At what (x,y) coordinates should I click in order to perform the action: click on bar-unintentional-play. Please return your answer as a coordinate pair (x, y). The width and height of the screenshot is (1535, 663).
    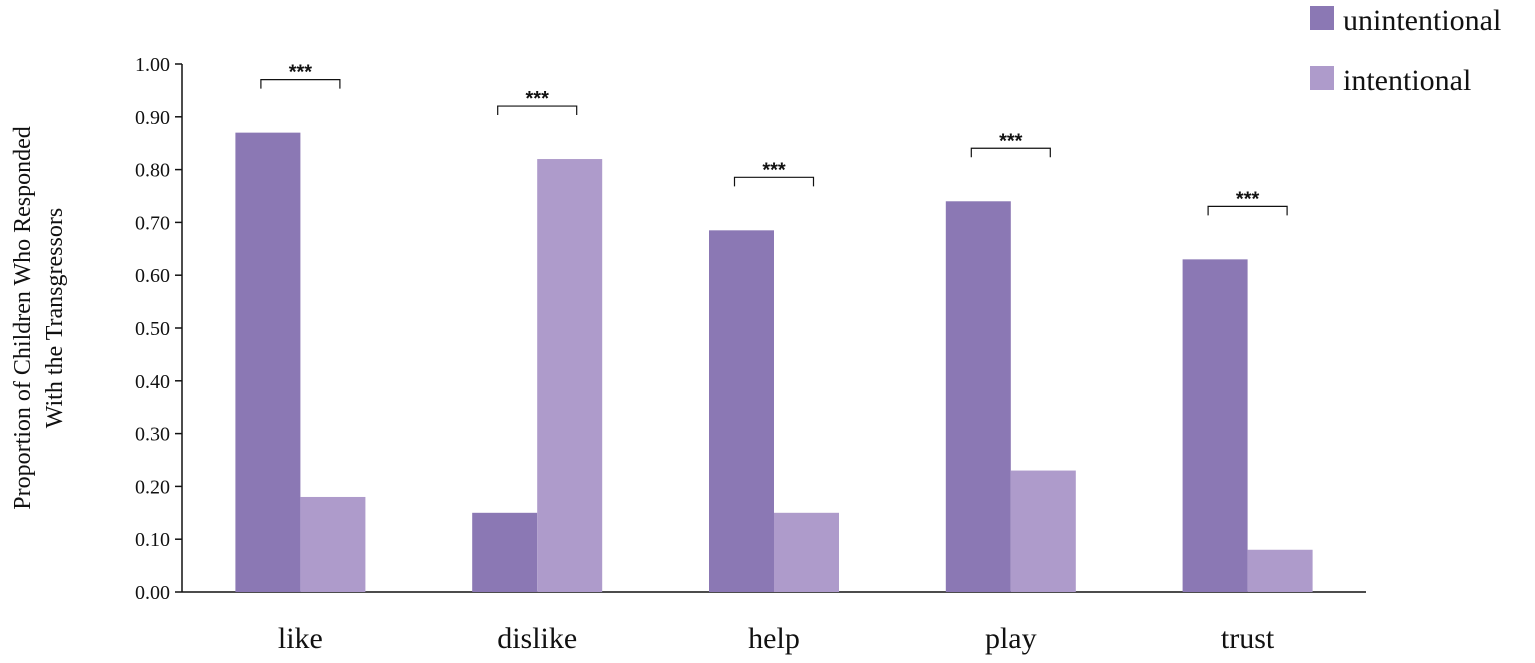
    Looking at the image, I should click on (978, 396).